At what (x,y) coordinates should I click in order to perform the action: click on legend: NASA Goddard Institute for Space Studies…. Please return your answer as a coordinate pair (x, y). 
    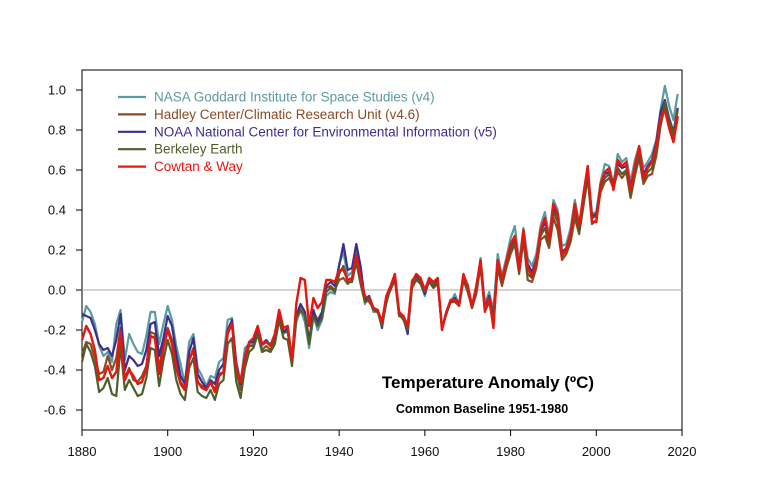
    Looking at the image, I should click on (307, 132).